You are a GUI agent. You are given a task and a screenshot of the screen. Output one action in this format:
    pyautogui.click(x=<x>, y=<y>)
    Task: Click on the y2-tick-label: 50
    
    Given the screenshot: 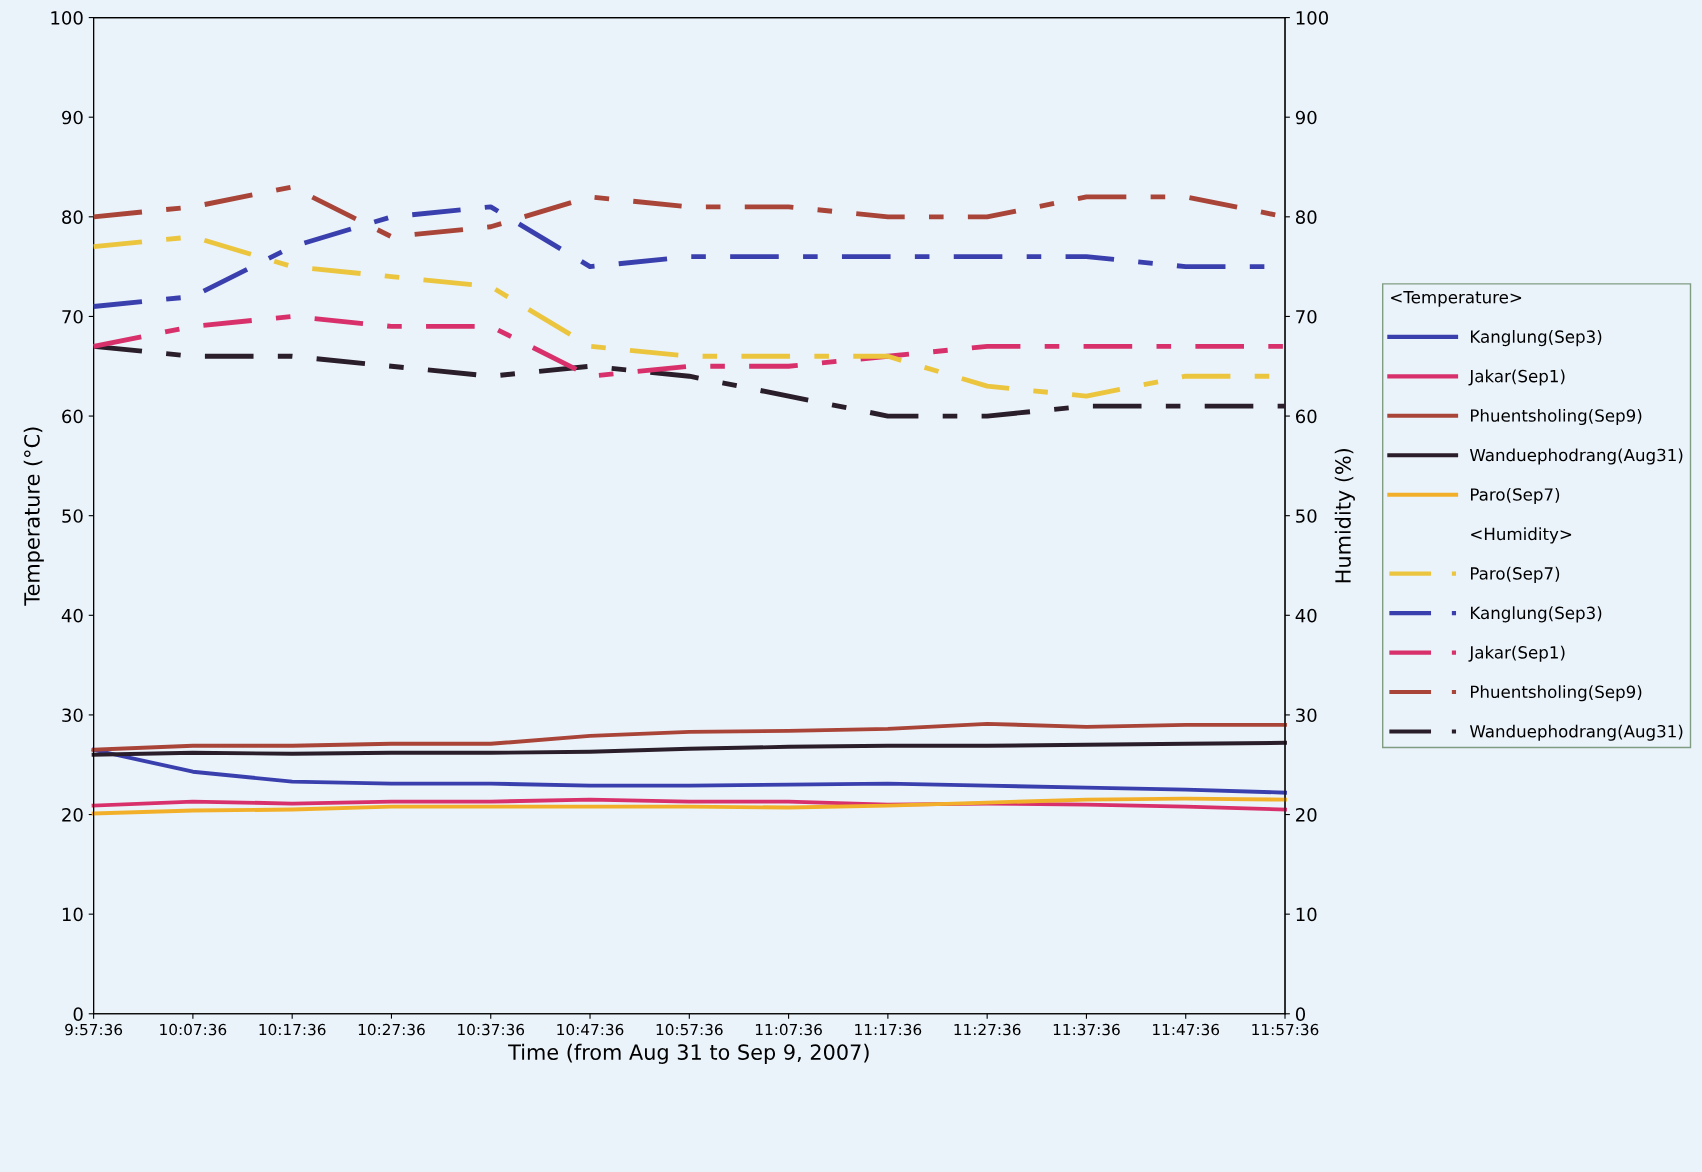 What is the action you would take?
    pyautogui.click(x=1306, y=516)
    